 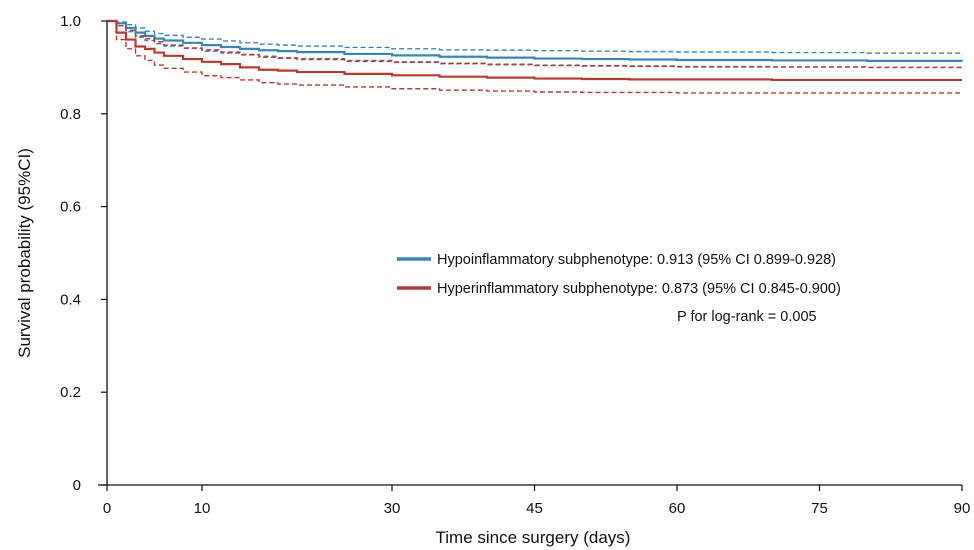 What do you see at coordinates (819, 508) in the screenshot?
I see `x-tick-label: 75` at bounding box center [819, 508].